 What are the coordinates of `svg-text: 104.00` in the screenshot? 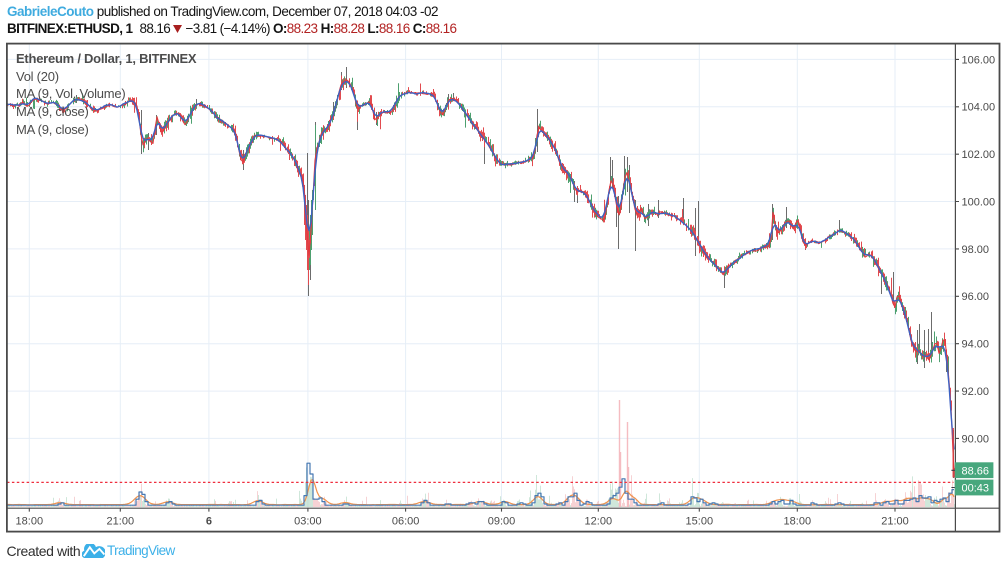 It's located at (979, 108).